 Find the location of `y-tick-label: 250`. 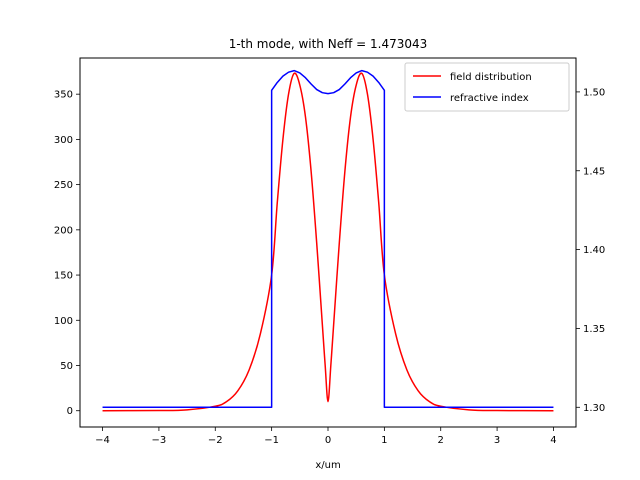

y-tick-label: 250 is located at coordinates (63, 185).